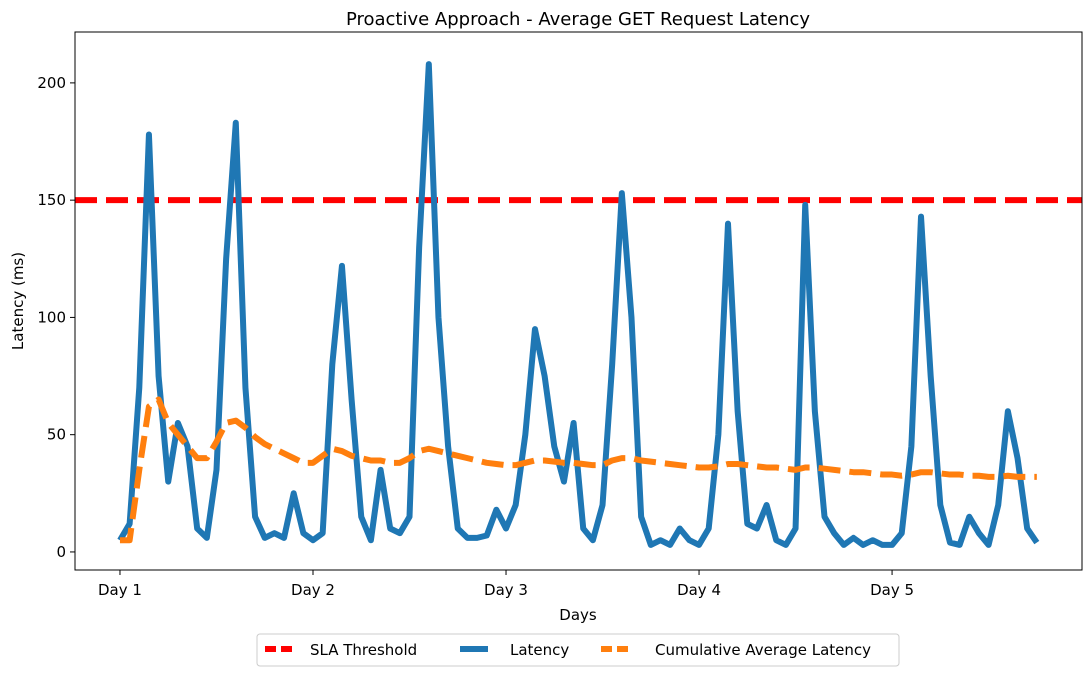 This screenshot has height=679, width=1092. Describe the element at coordinates (61, 552) in the screenshot. I see `y-tick-label: 0` at that location.